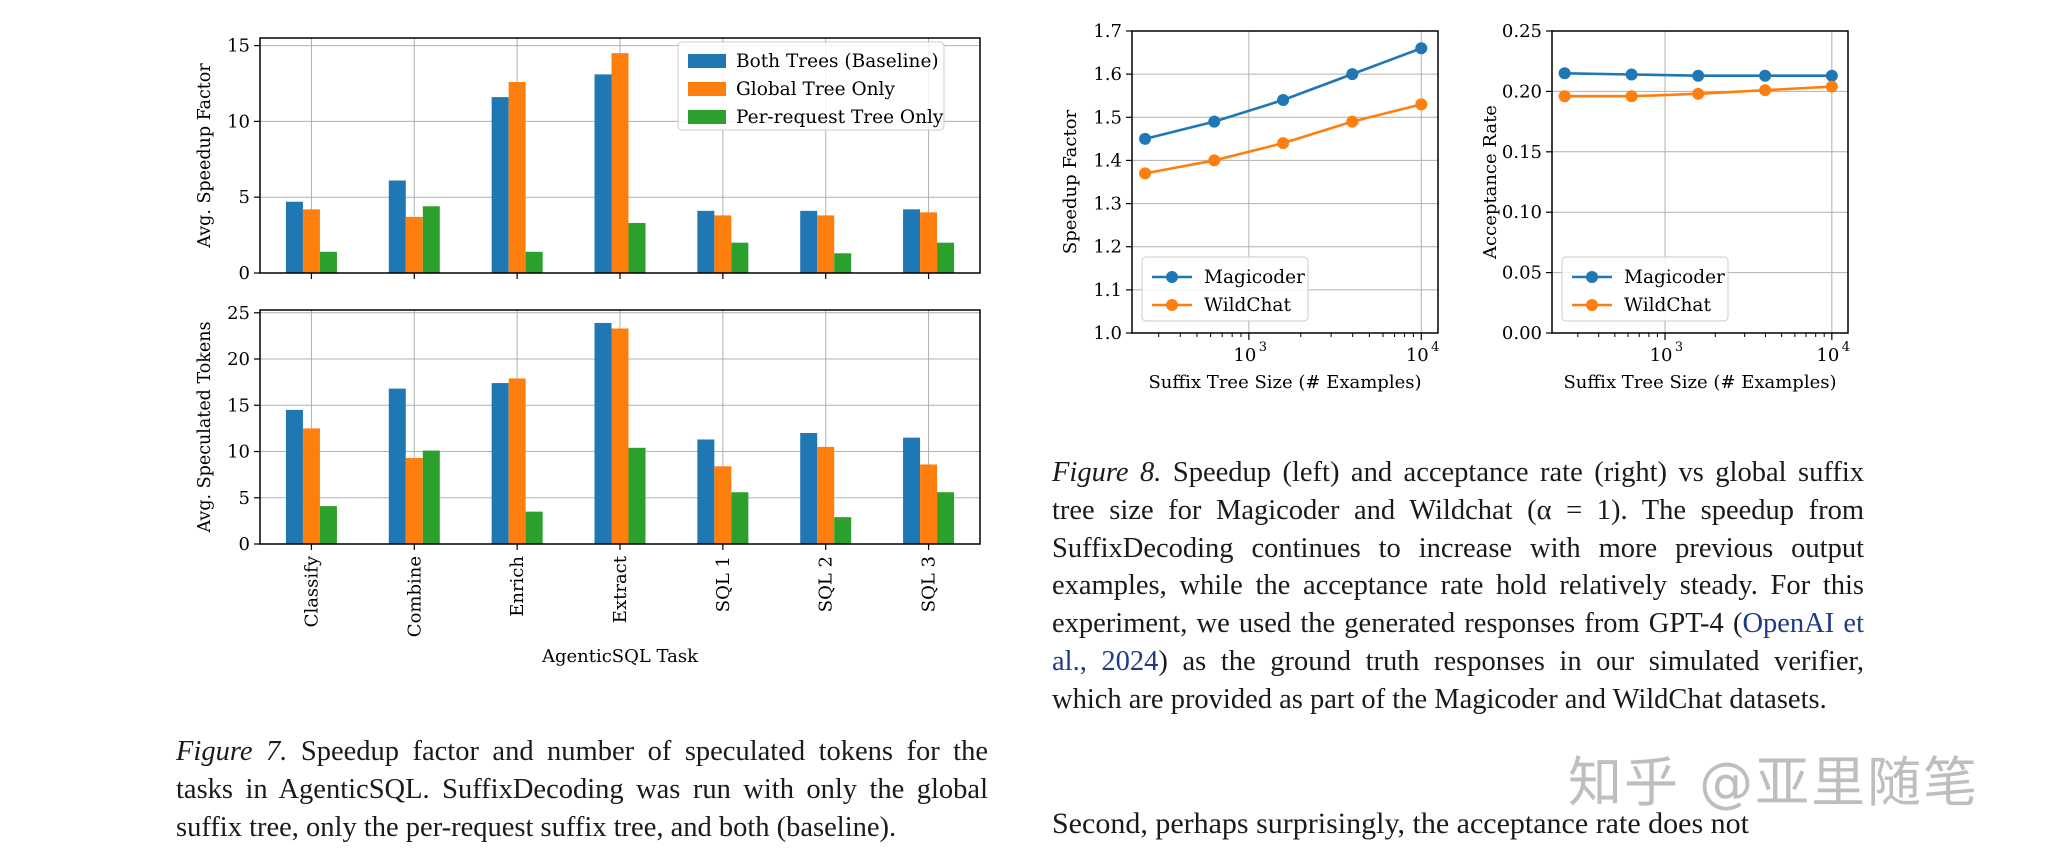 This screenshot has width=2068, height=852. Describe the element at coordinates (1699, 382) in the screenshot. I see `x-axis-label: Suffix Tree Size (# Examples)` at that location.